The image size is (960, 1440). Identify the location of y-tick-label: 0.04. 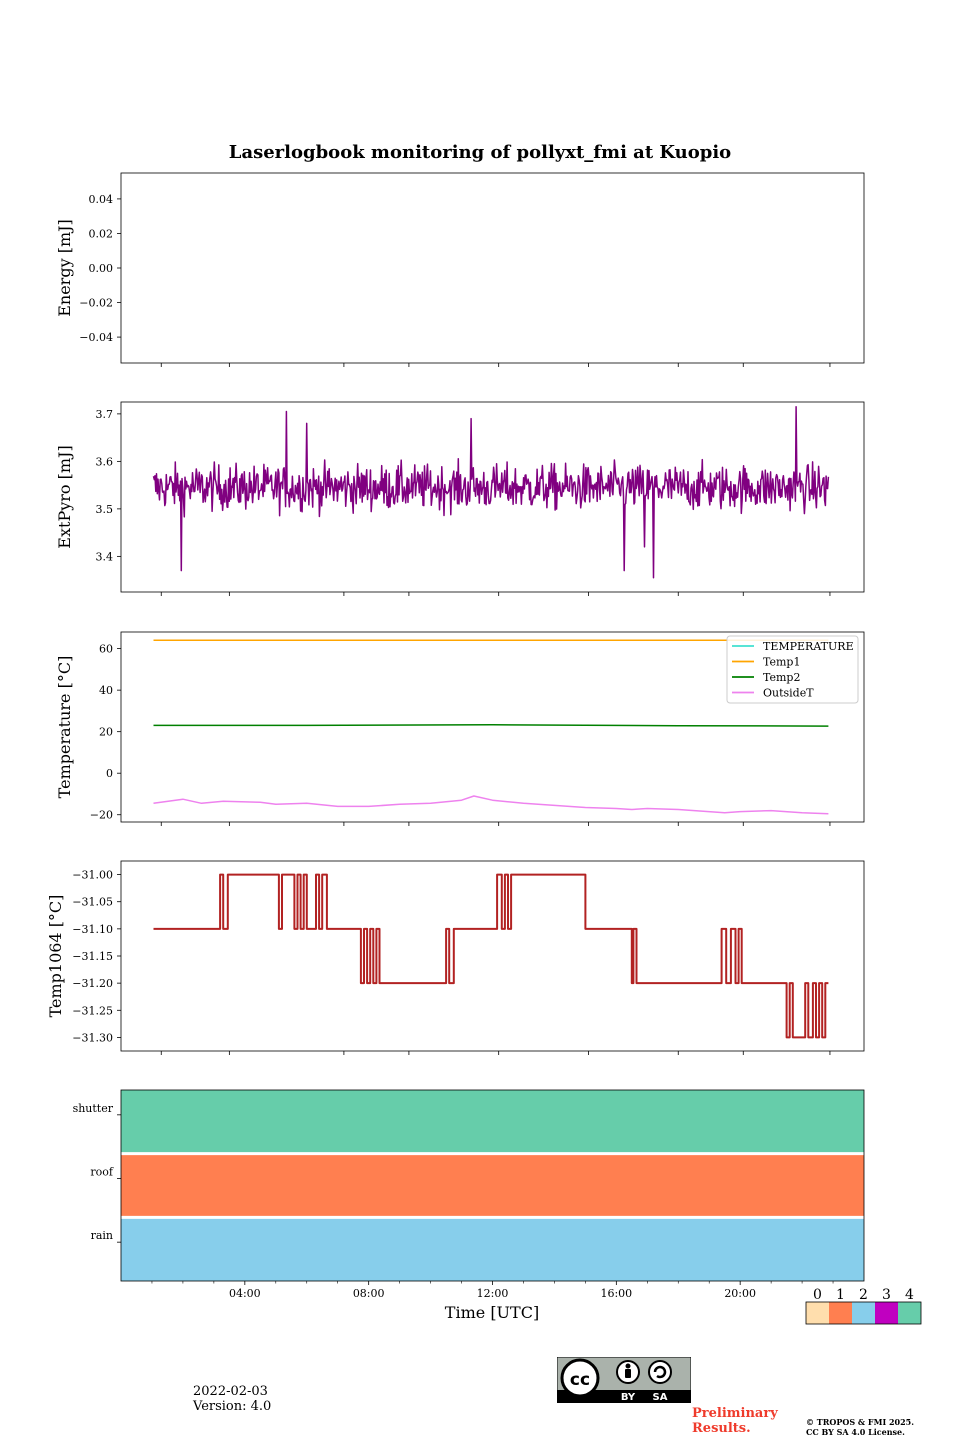
(101, 199).